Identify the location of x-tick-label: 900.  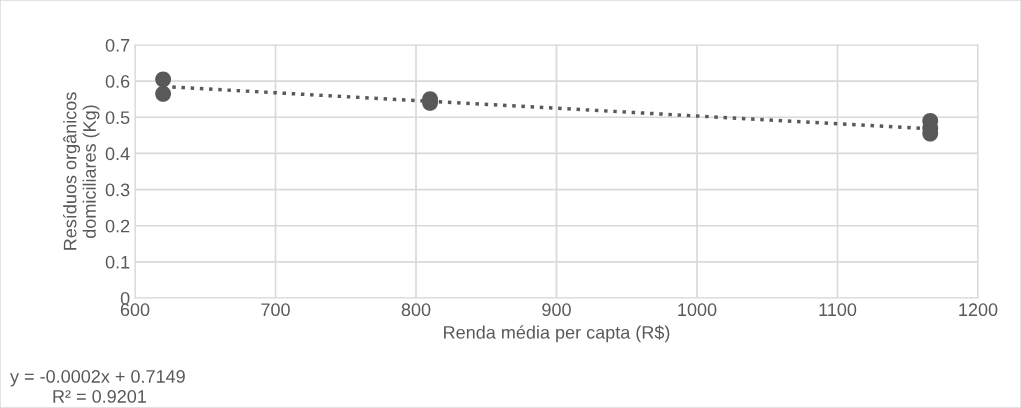
(556, 310).